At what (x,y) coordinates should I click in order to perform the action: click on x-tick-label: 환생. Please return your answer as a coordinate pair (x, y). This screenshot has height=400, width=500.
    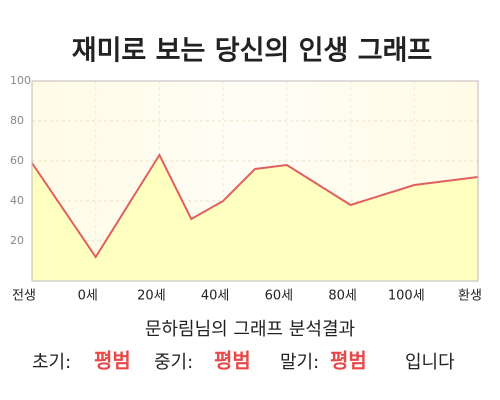
    Looking at the image, I should click on (470, 296).